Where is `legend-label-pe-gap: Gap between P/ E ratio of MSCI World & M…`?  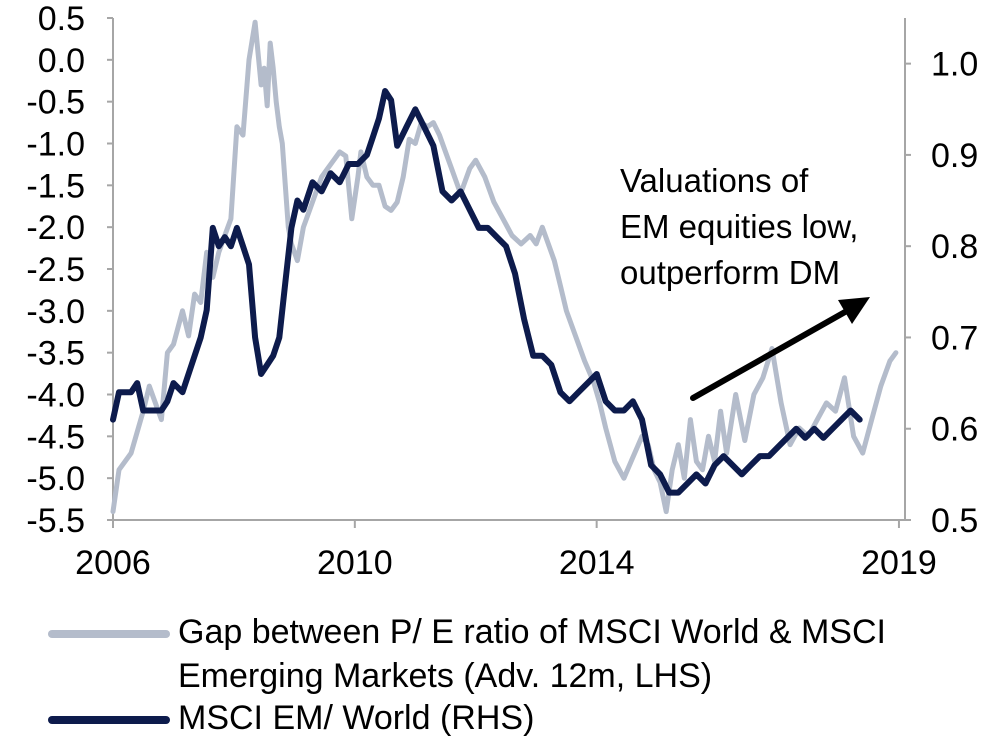 legend-label-pe-gap: Gap between P/ E ratio of MSCI World & M… is located at coordinates (532, 654).